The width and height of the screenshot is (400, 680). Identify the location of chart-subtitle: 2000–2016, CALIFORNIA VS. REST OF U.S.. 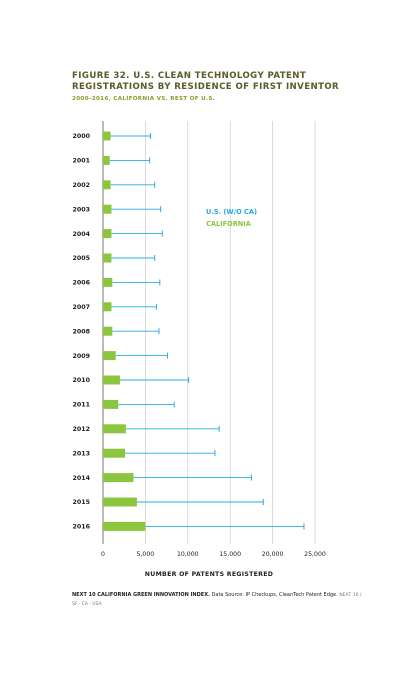
(144, 99).